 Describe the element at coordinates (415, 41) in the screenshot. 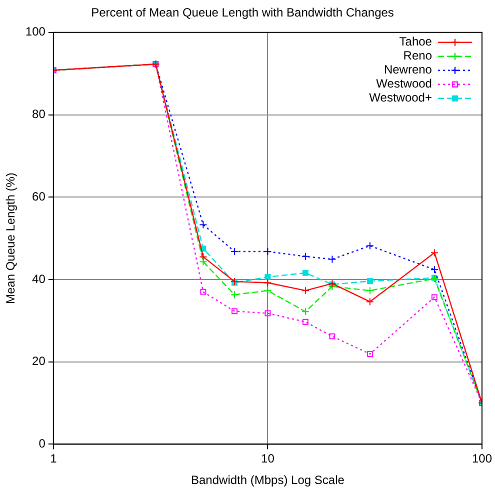

I see `legend-label: Tahoe` at that location.